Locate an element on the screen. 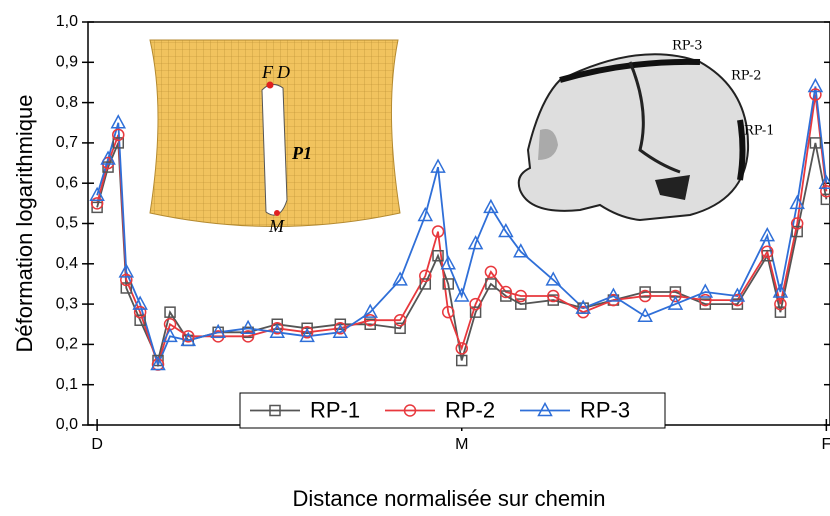 This screenshot has width=830, height=516. legend-label: RP-2 is located at coordinates (470, 409).